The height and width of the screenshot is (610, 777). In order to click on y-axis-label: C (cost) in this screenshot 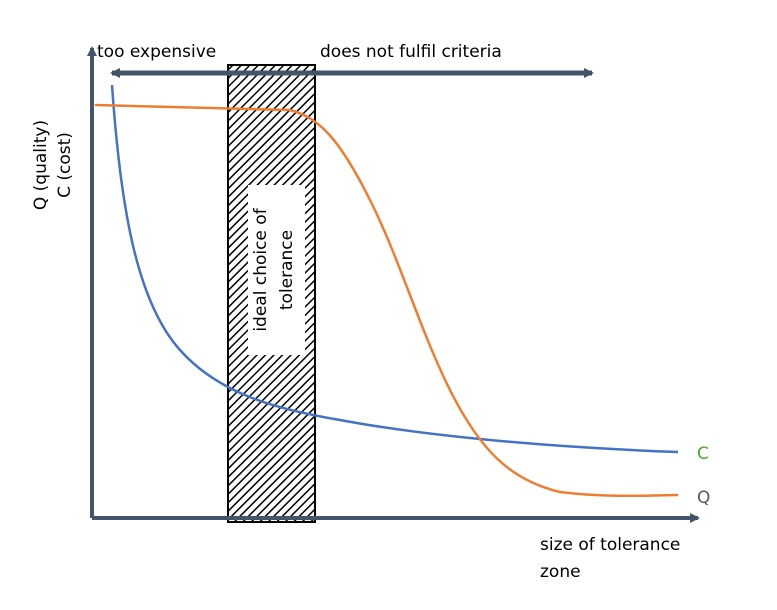, I will do `click(65, 165)`.